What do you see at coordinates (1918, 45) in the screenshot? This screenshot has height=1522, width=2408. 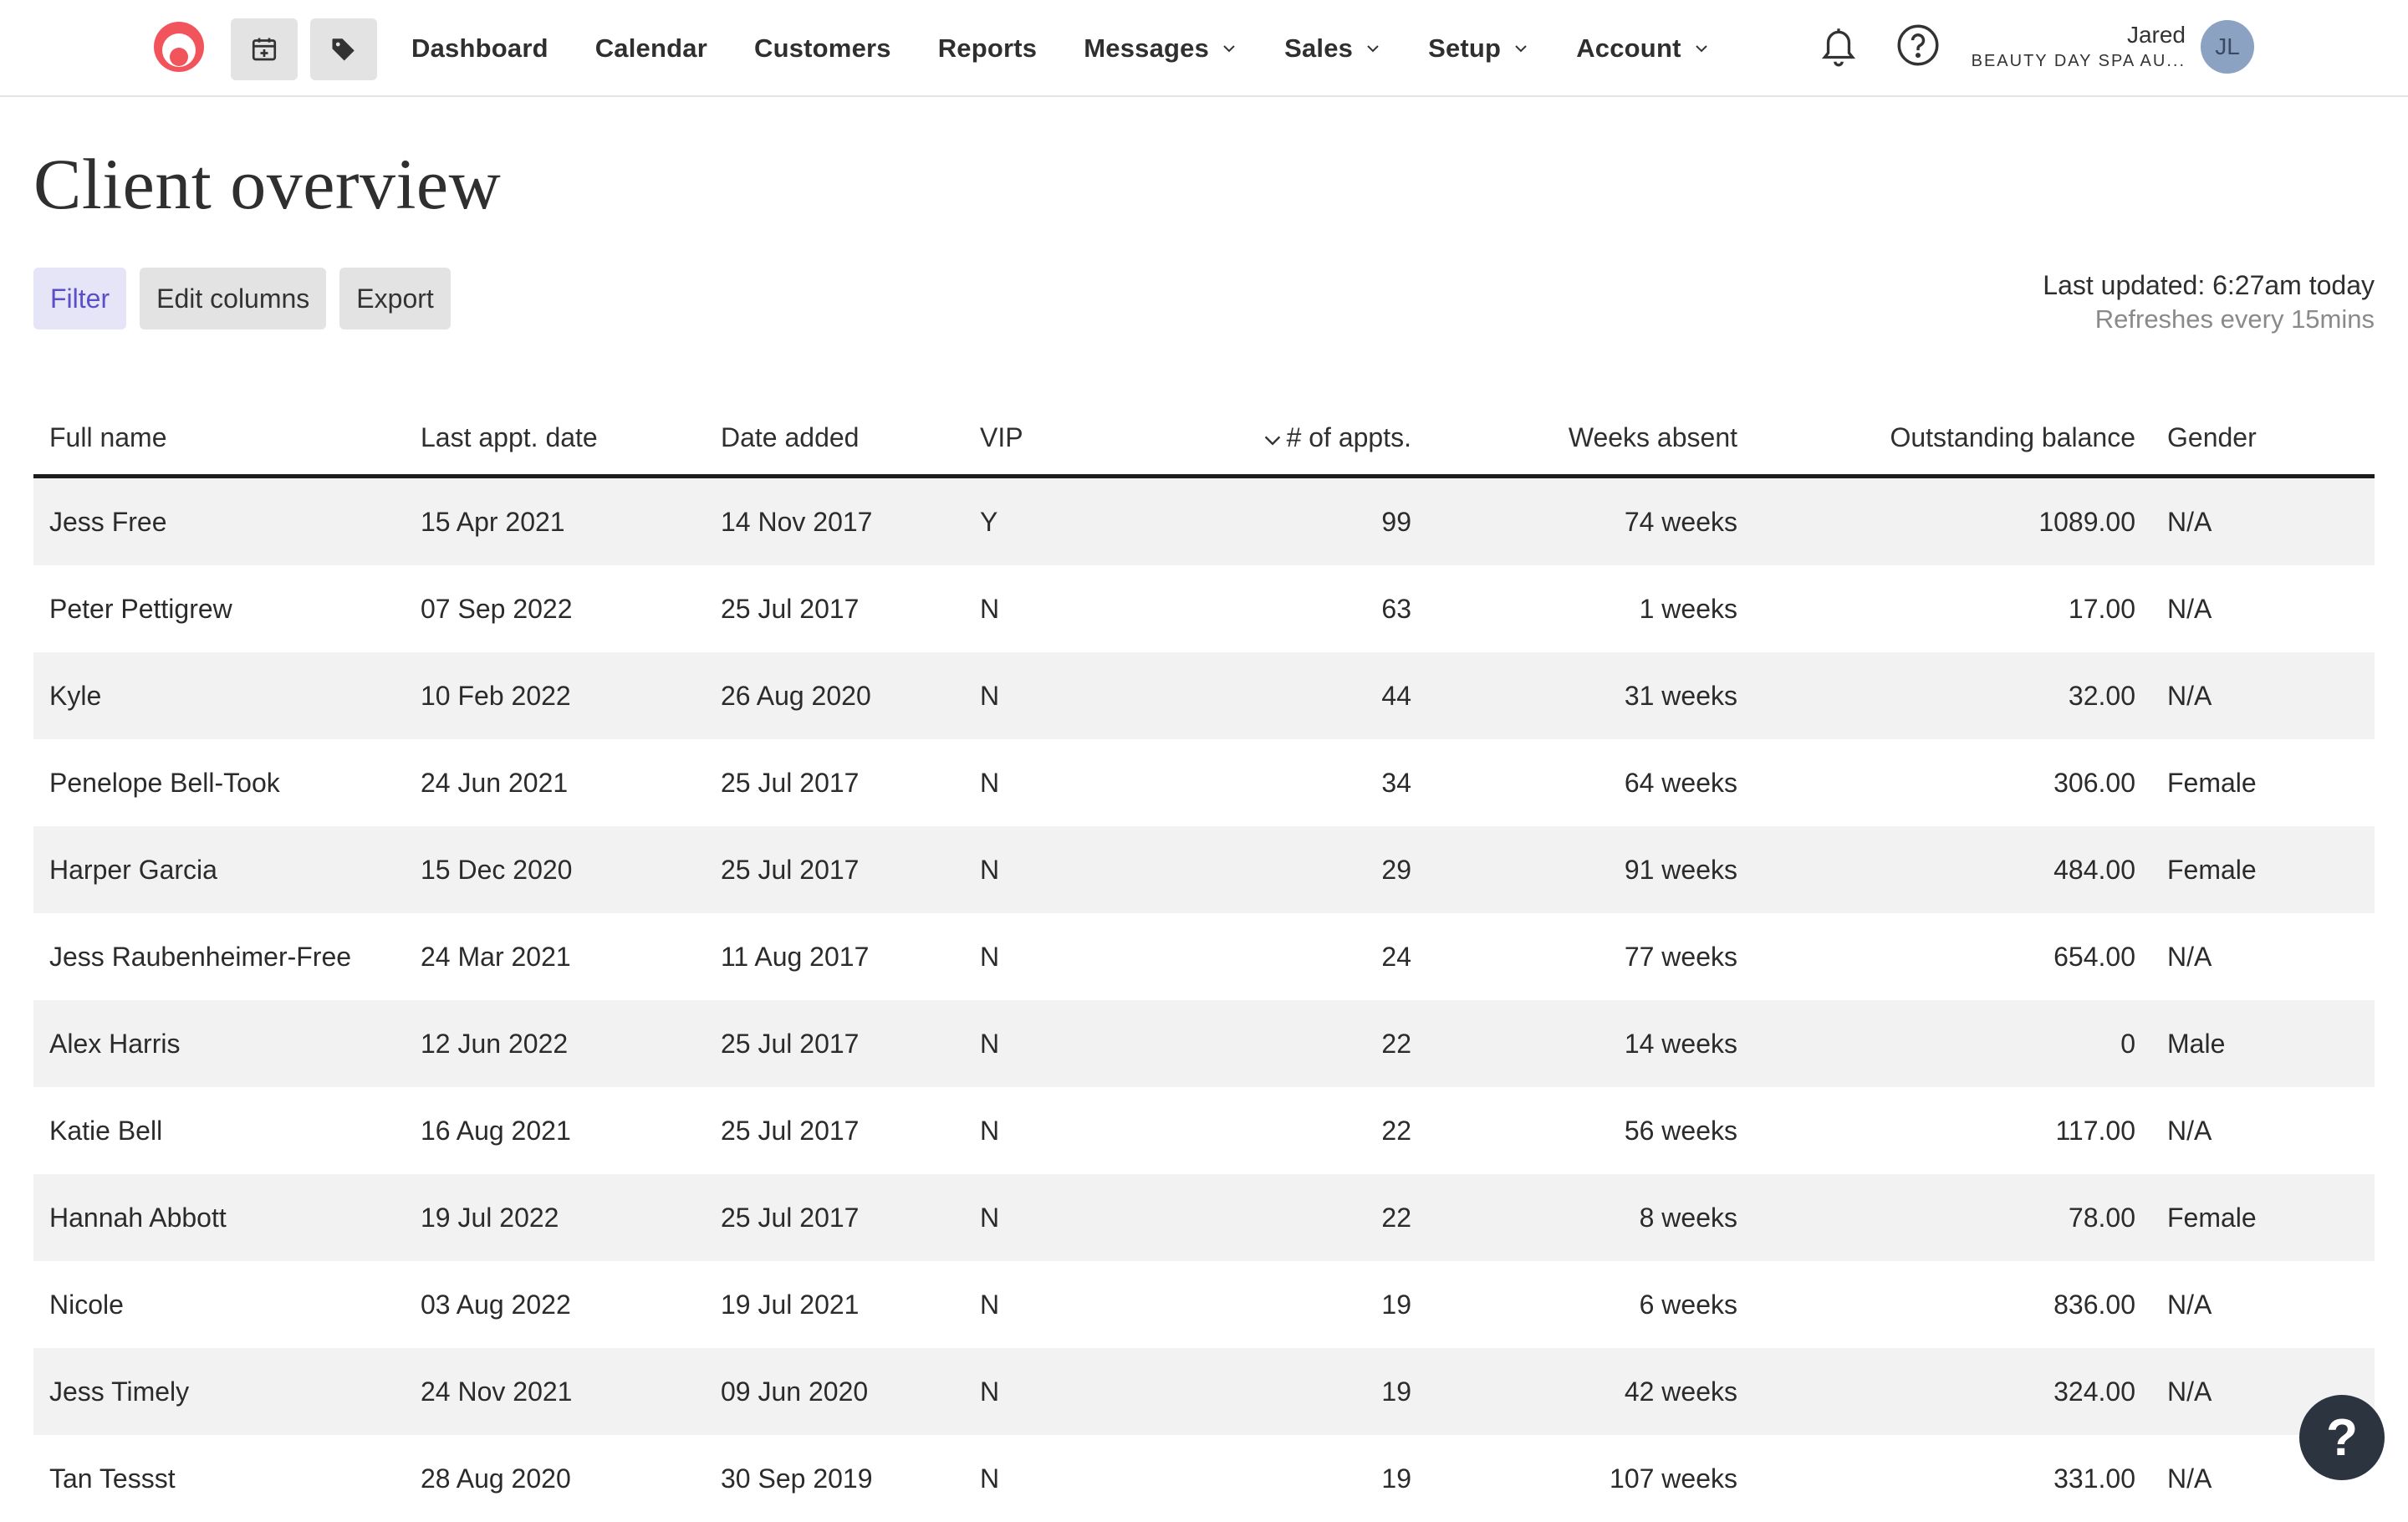 I see `help-circle-icon` at bounding box center [1918, 45].